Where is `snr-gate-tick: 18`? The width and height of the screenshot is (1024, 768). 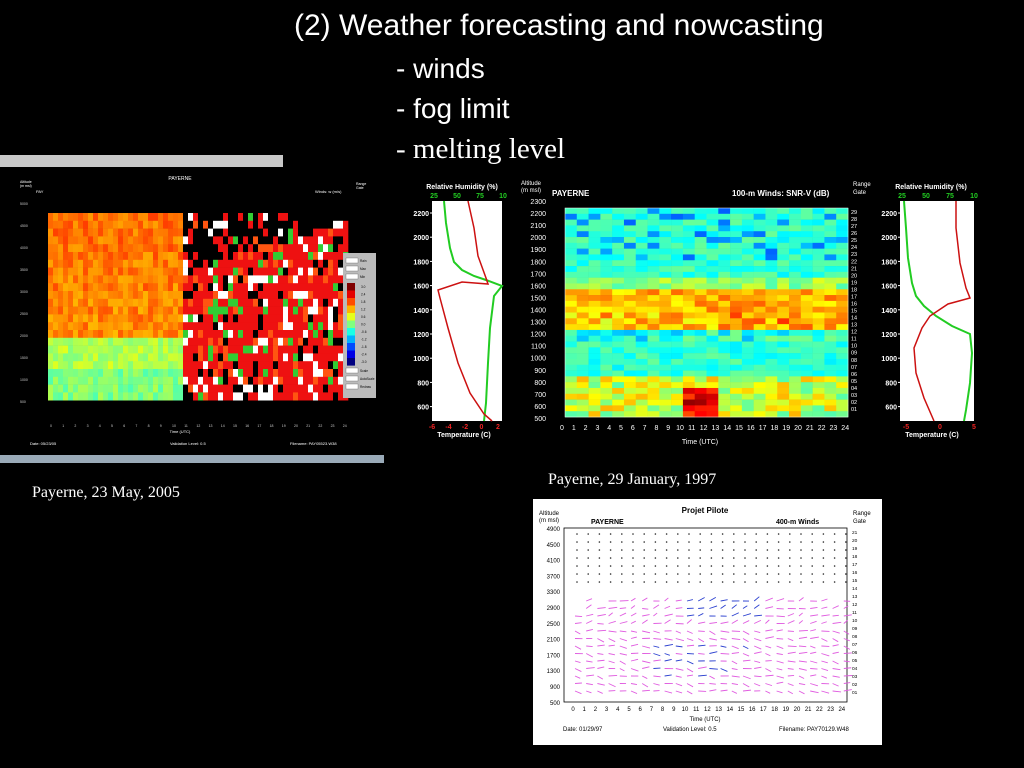 snr-gate-tick: 18 is located at coordinates (854, 290).